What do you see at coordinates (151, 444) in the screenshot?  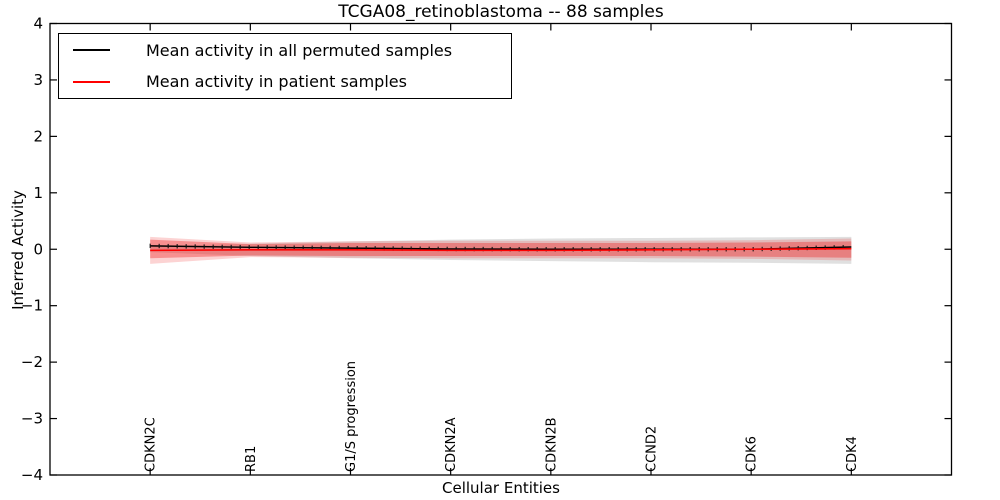 I see `x-tick-label: CDKN2C` at bounding box center [151, 444].